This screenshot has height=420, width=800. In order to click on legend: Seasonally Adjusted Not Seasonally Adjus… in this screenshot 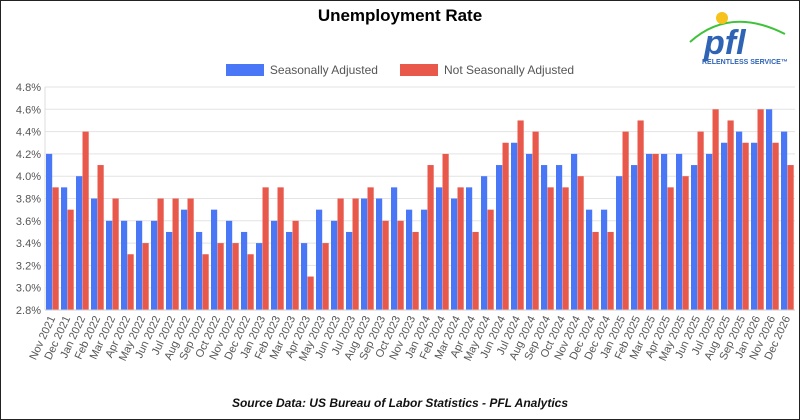, I will do `click(400, 70)`.